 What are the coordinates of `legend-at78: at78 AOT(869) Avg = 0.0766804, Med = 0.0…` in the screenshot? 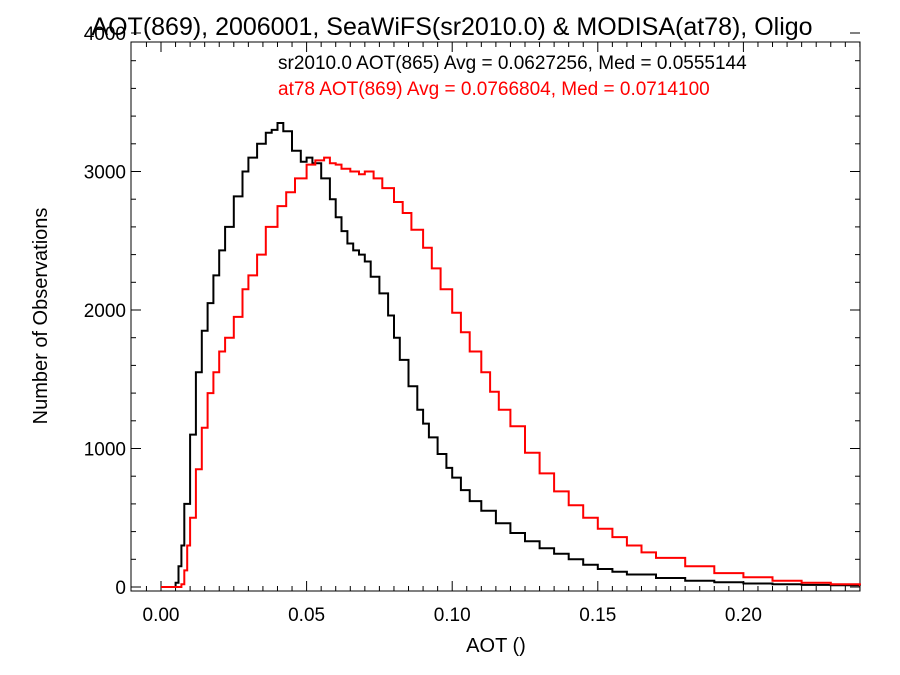 It's located at (494, 89).